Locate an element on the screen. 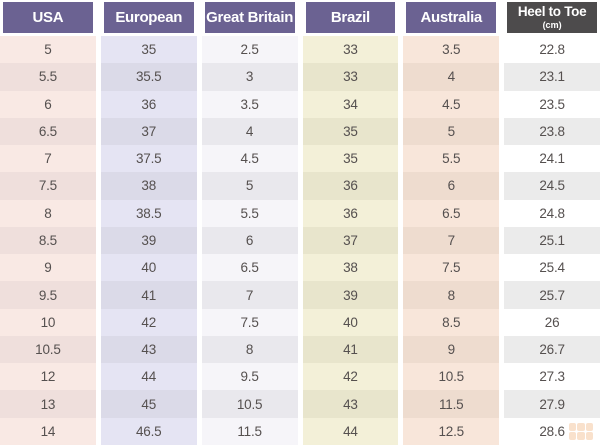 Image resolution: width=600 pixels, height=445 pixels. grid-logo-icon is located at coordinates (581, 431).